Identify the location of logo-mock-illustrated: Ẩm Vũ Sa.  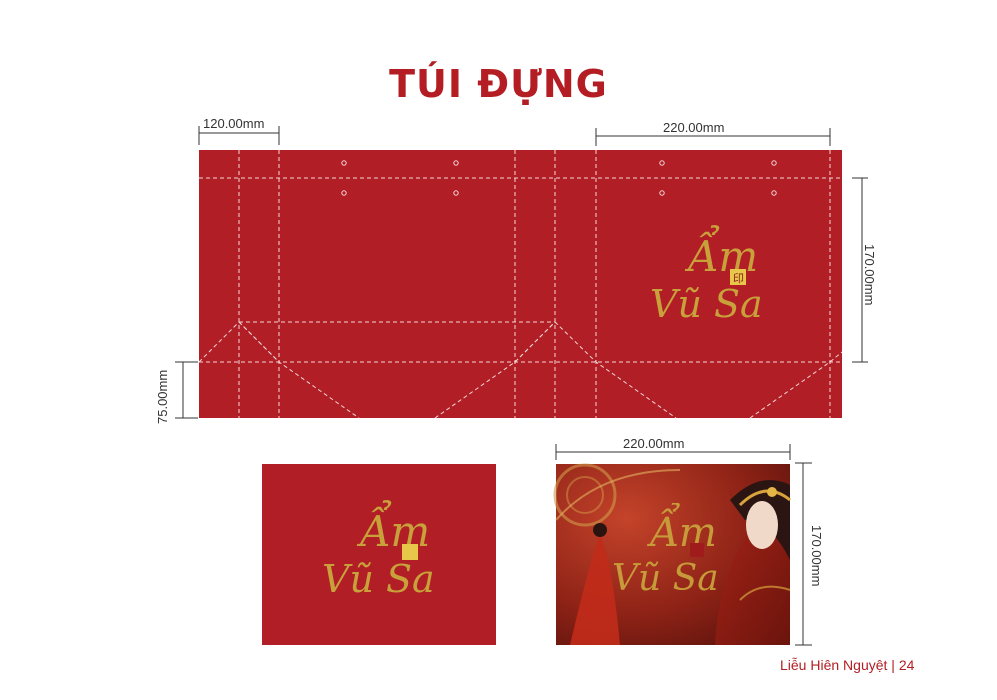
(665, 551).